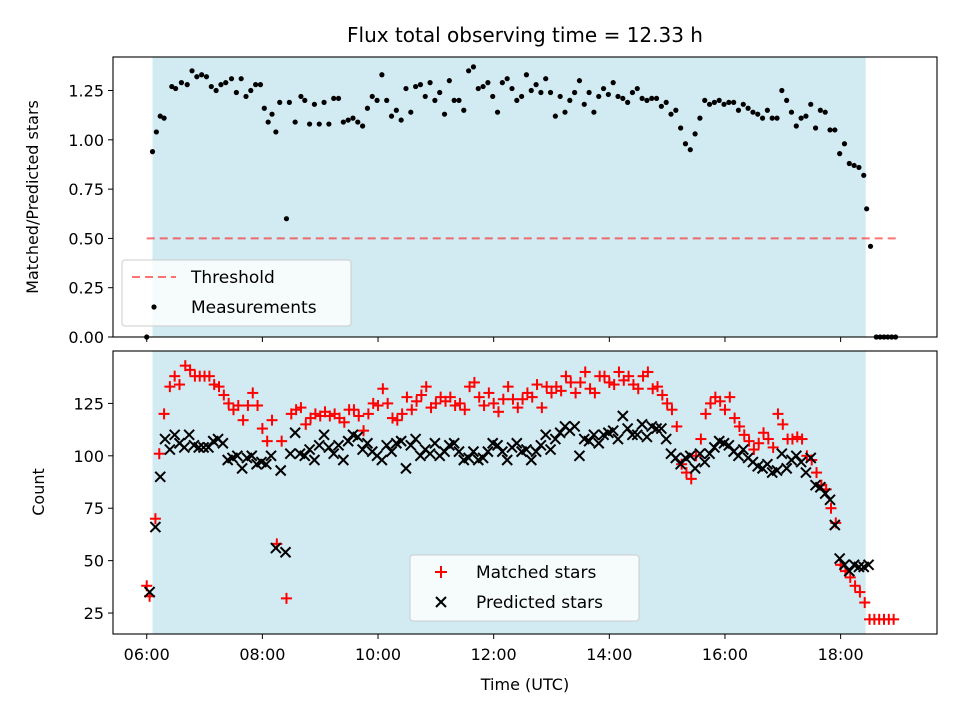 The width and height of the screenshot is (960, 720). What do you see at coordinates (494, 654) in the screenshot?
I see `x-tick-label: 12:00` at bounding box center [494, 654].